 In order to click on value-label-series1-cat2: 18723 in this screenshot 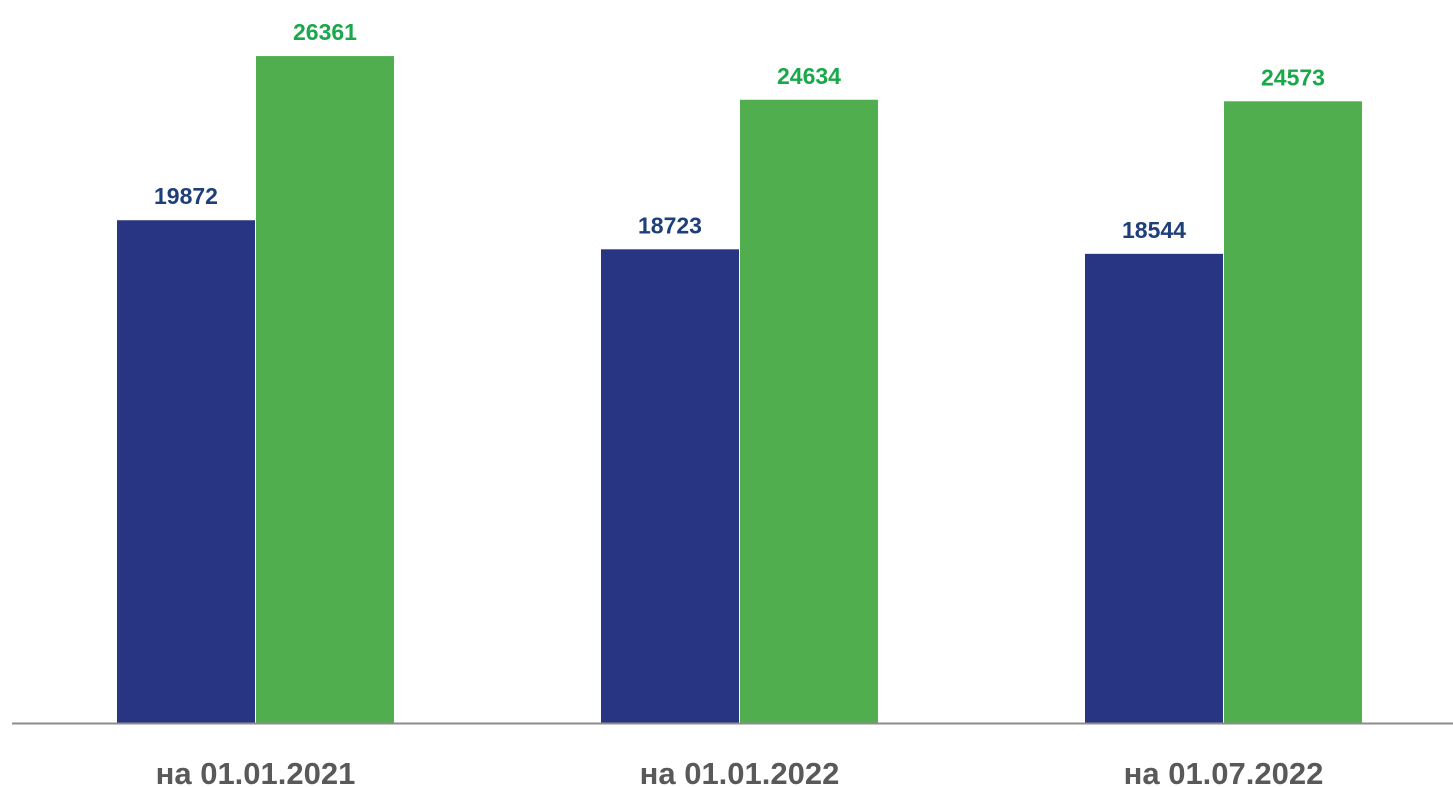, I will do `click(670, 225)`.